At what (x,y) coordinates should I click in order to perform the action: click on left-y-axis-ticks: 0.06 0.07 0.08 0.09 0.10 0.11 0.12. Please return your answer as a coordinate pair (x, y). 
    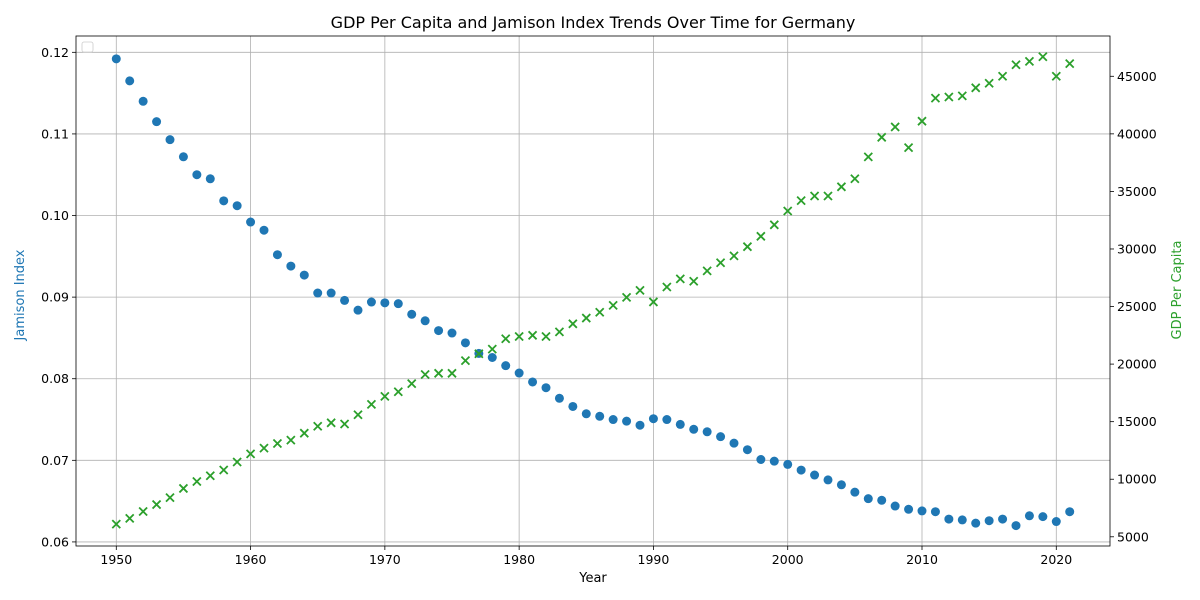
    Looking at the image, I should click on (58, 297).